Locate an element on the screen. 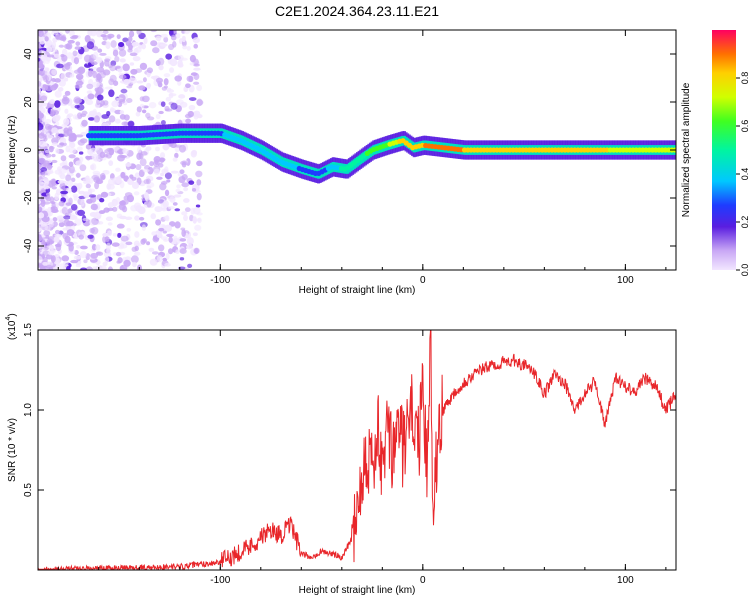  colorbar-tick-label: 0.0 is located at coordinates (745, 270).